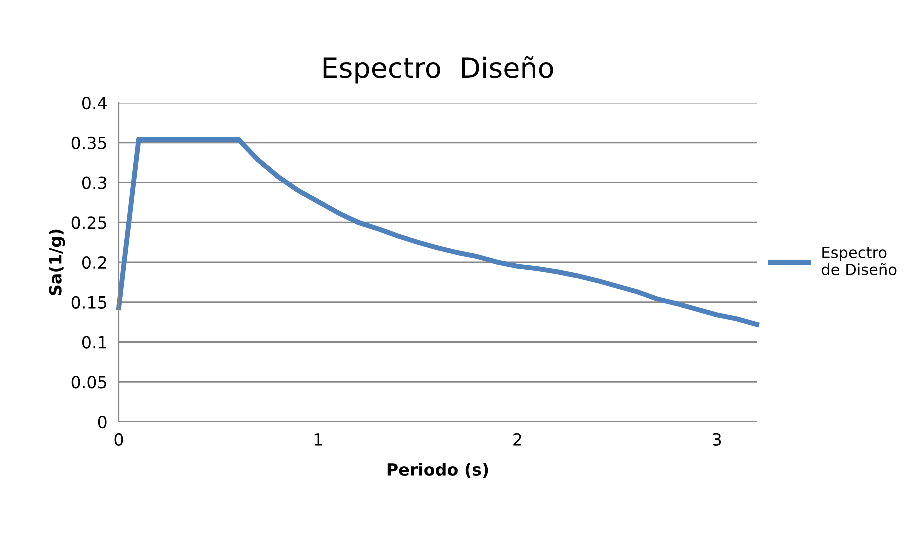 This screenshot has height=535, width=912. Describe the element at coordinates (89, 302) in the screenshot. I see `y-tick-label: 0.15` at that location.